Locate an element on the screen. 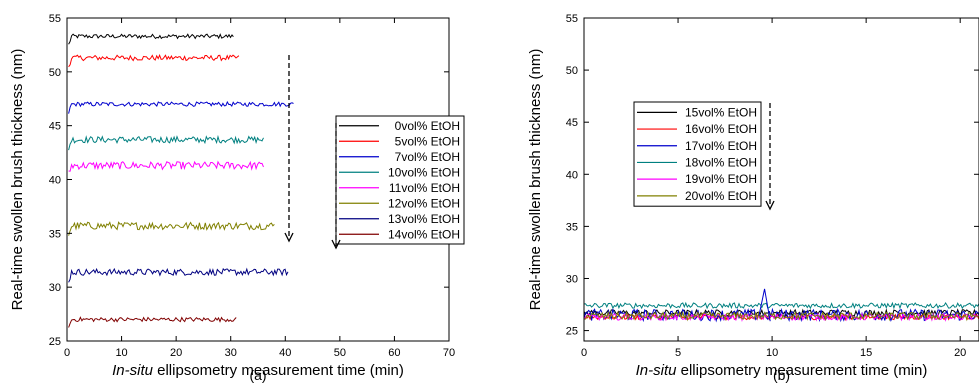  series-line-20vol-etoh is located at coordinates (781, 316).